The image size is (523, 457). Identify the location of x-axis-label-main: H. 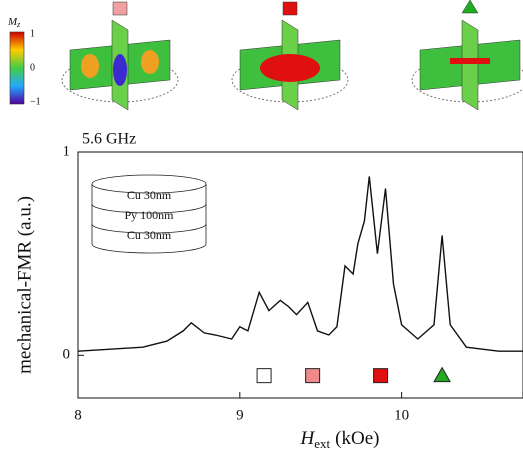
(308, 438).